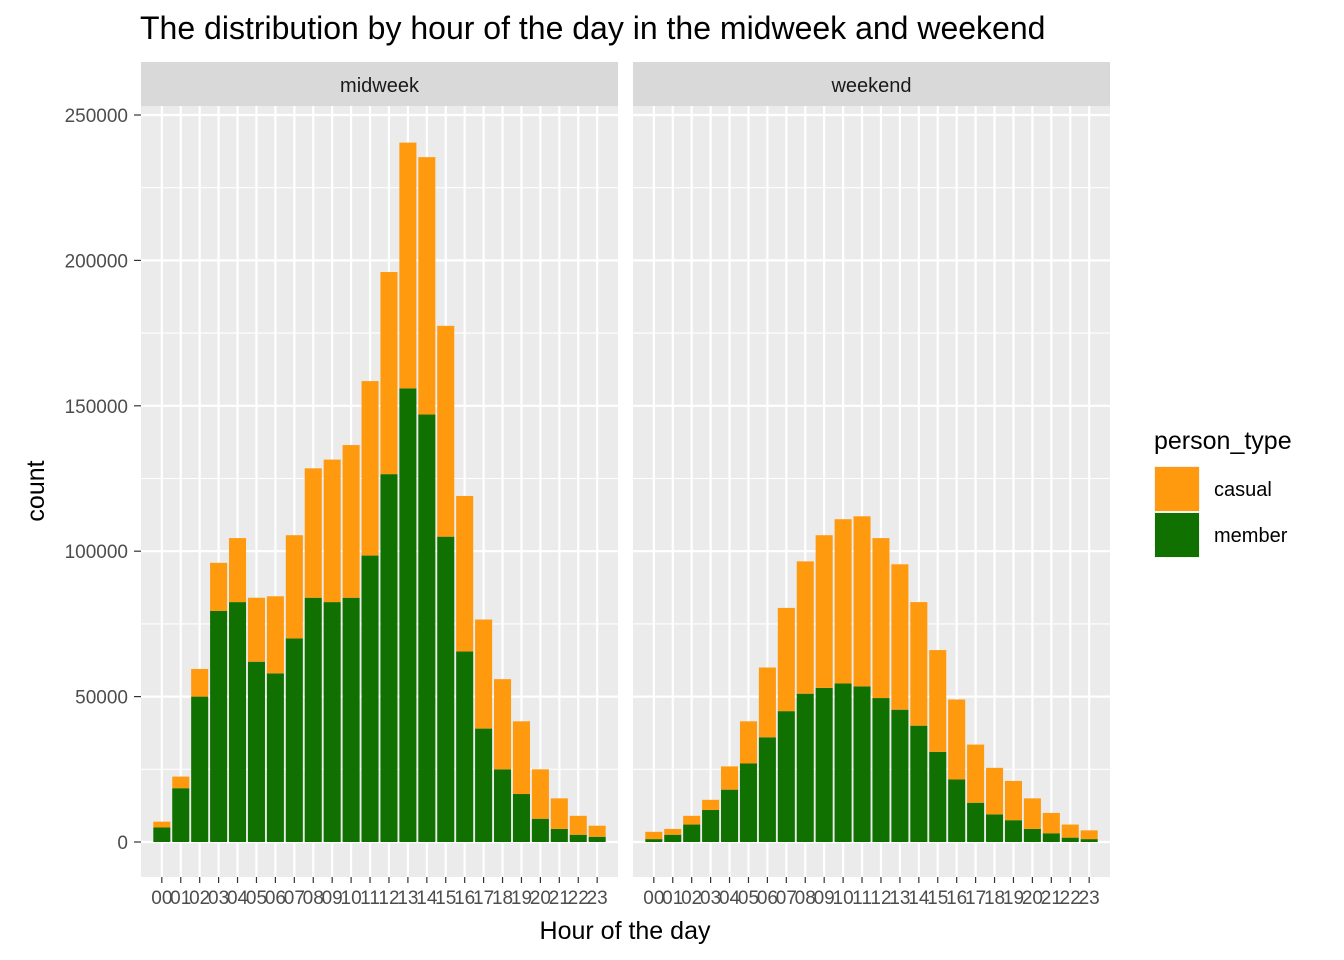 This screenshot has height=960, width=1344. Describe the element at coordinates (96, 407) in the screenshot. I see `y-tick-label: 150000` at that location.